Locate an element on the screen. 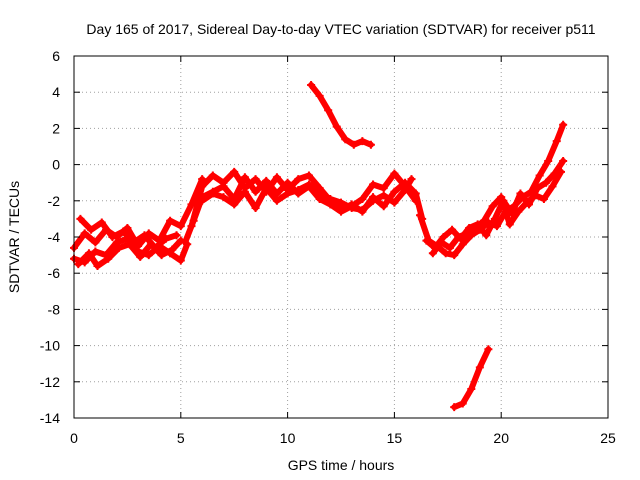 This screenshot has width=640, height=480. x-tick-label: 5 is located at coordinates (181, 438).